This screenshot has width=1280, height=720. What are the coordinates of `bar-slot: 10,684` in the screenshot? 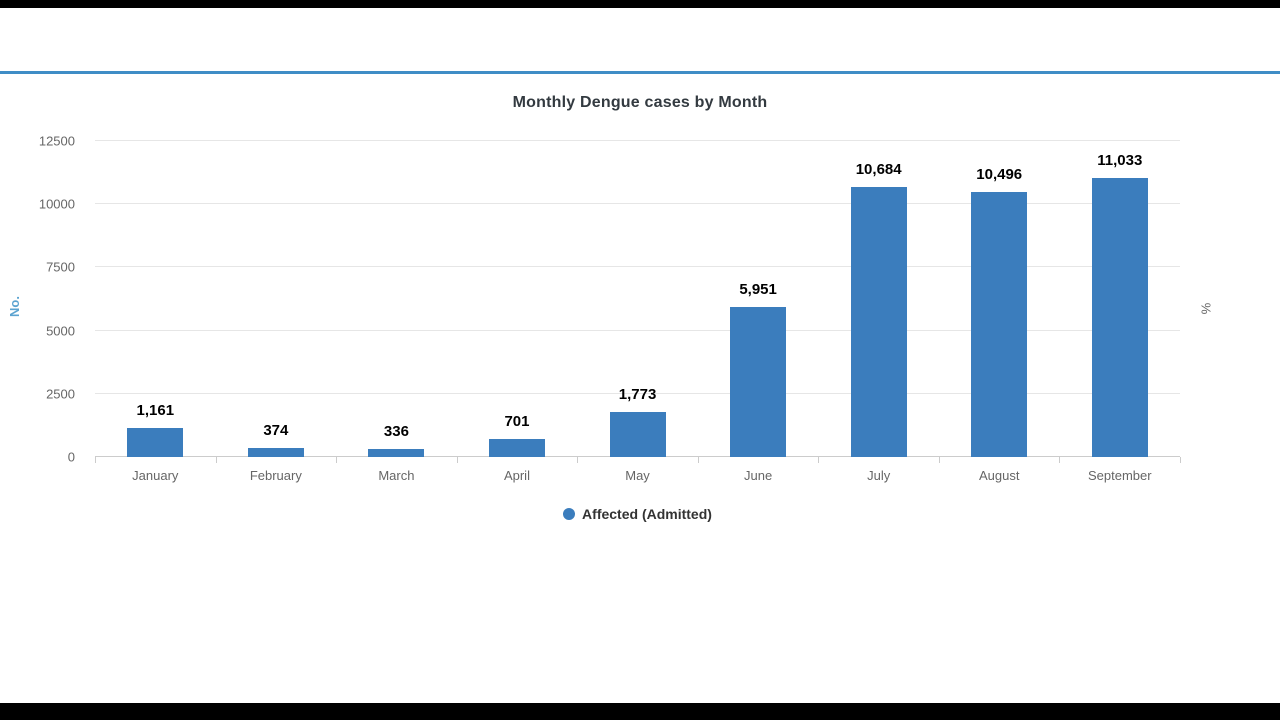 It's located at (878, 299).